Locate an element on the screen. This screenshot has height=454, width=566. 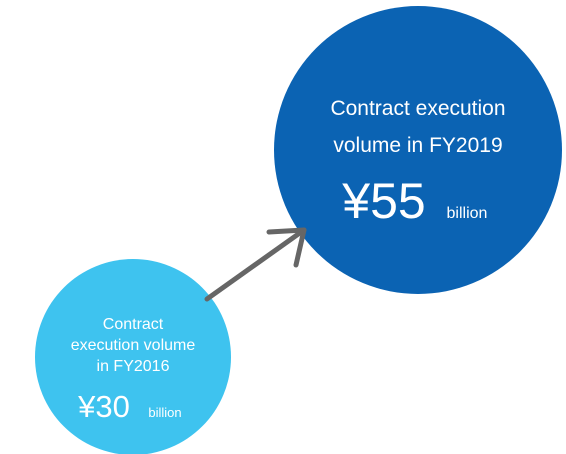
label-line: Contract execution is located at coordinates (417, 108).